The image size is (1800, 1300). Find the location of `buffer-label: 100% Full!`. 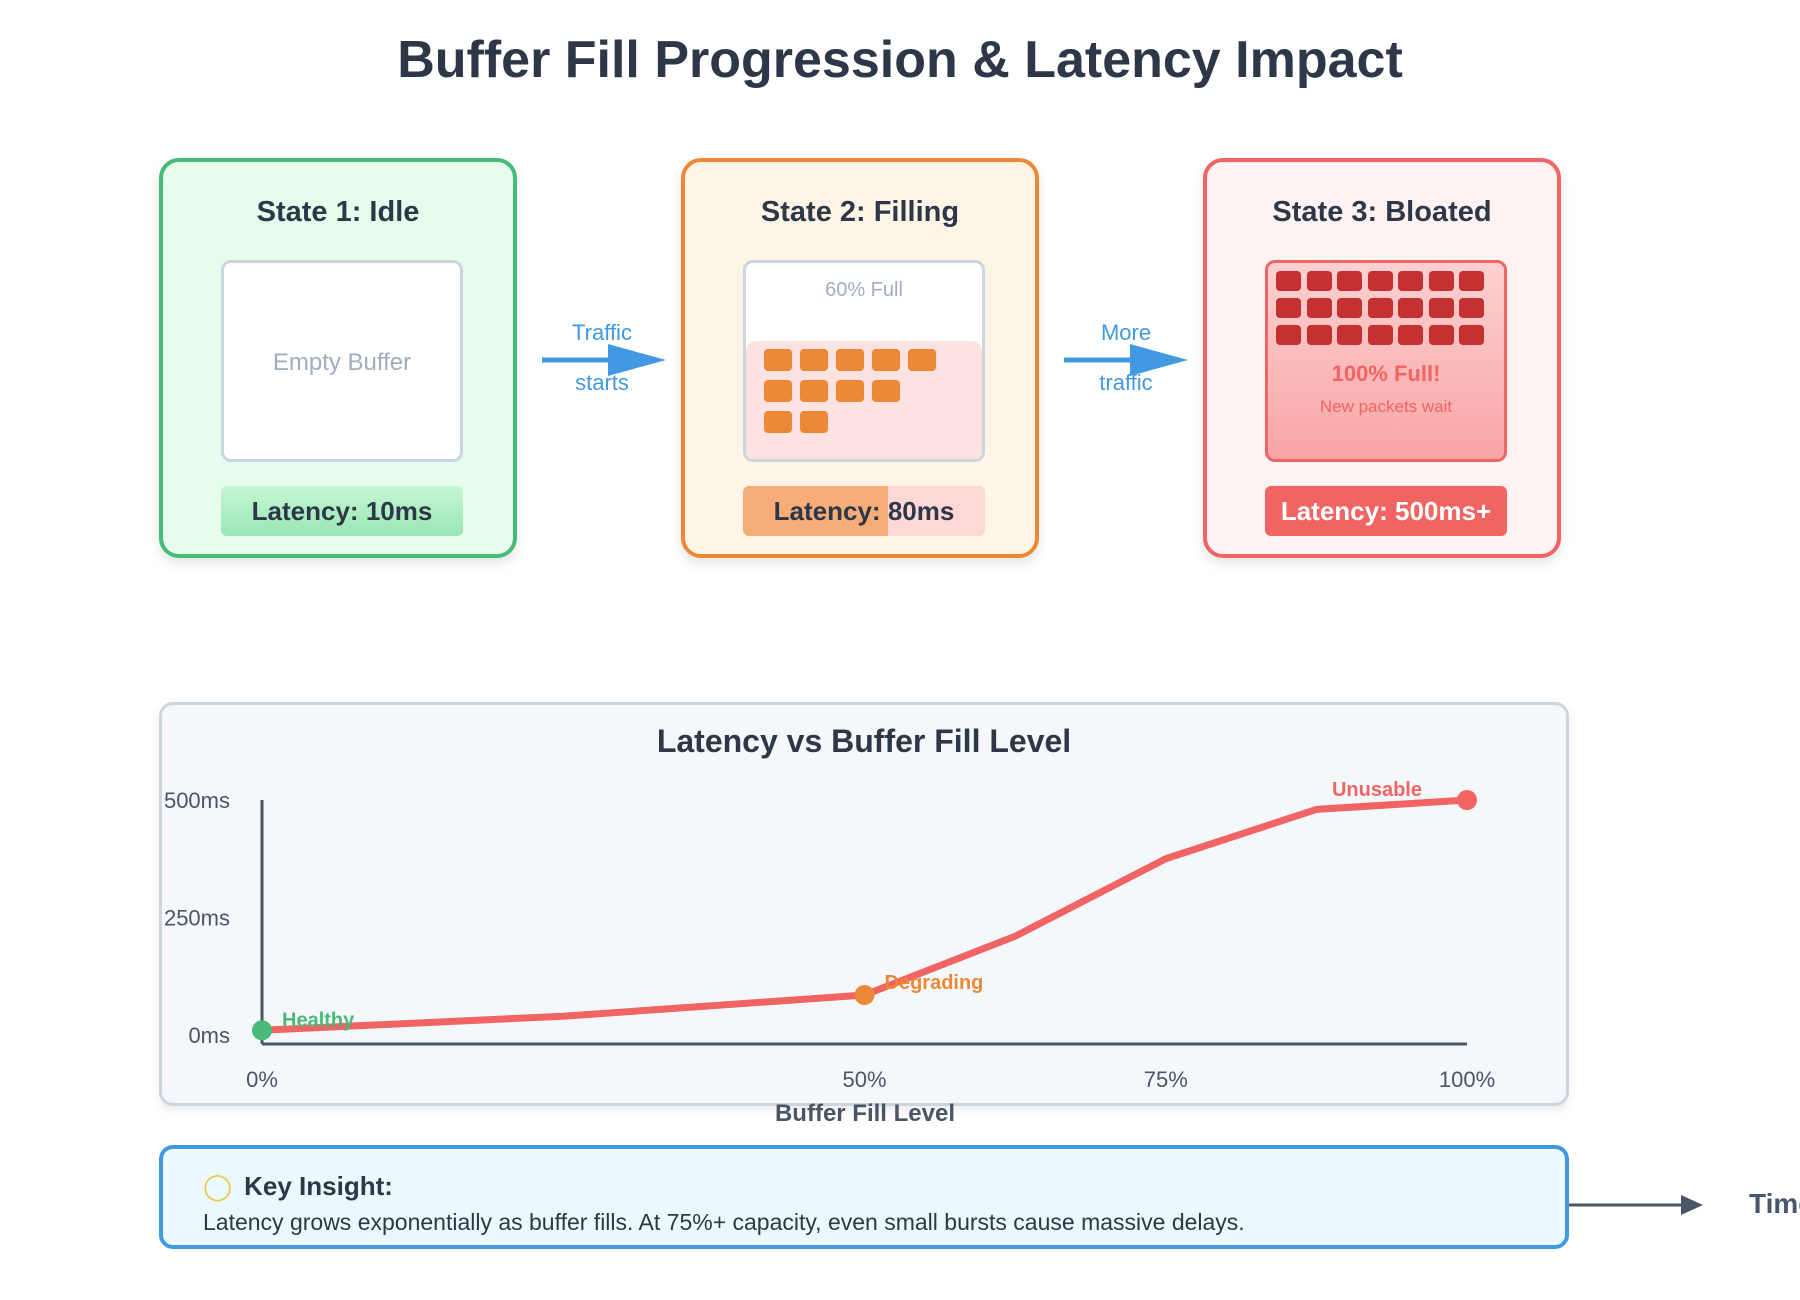

buffer-label: 100% Full! is located at coordinates (1386, 373).